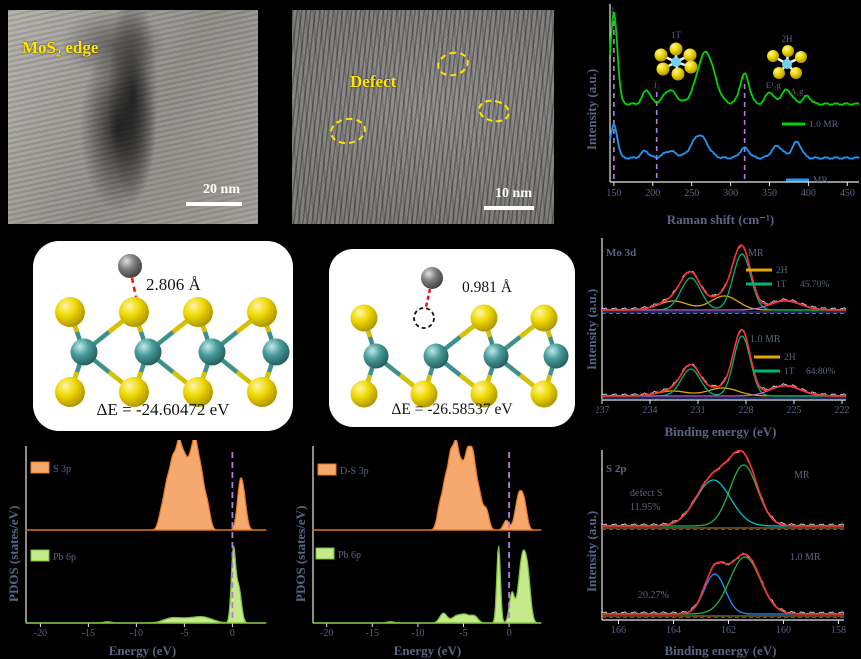 This screenshot has height=659, width=861. I want to click on inset-1t-label: 1T, so click(676, 35).